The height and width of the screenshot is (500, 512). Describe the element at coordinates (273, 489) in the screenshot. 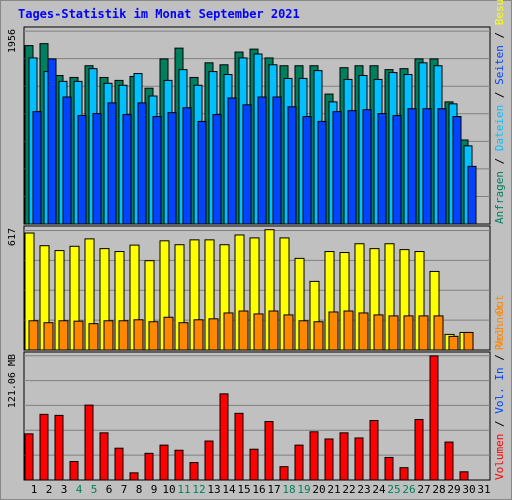

I see `day-label-17: 17` at that location.